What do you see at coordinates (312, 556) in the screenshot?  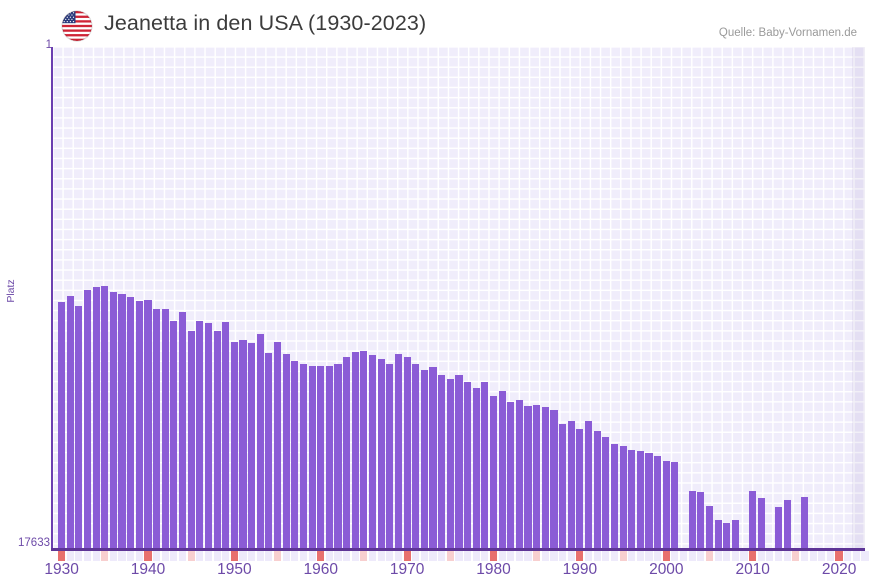 I see `tick-cell-1959` at bounding box center [312, 556].